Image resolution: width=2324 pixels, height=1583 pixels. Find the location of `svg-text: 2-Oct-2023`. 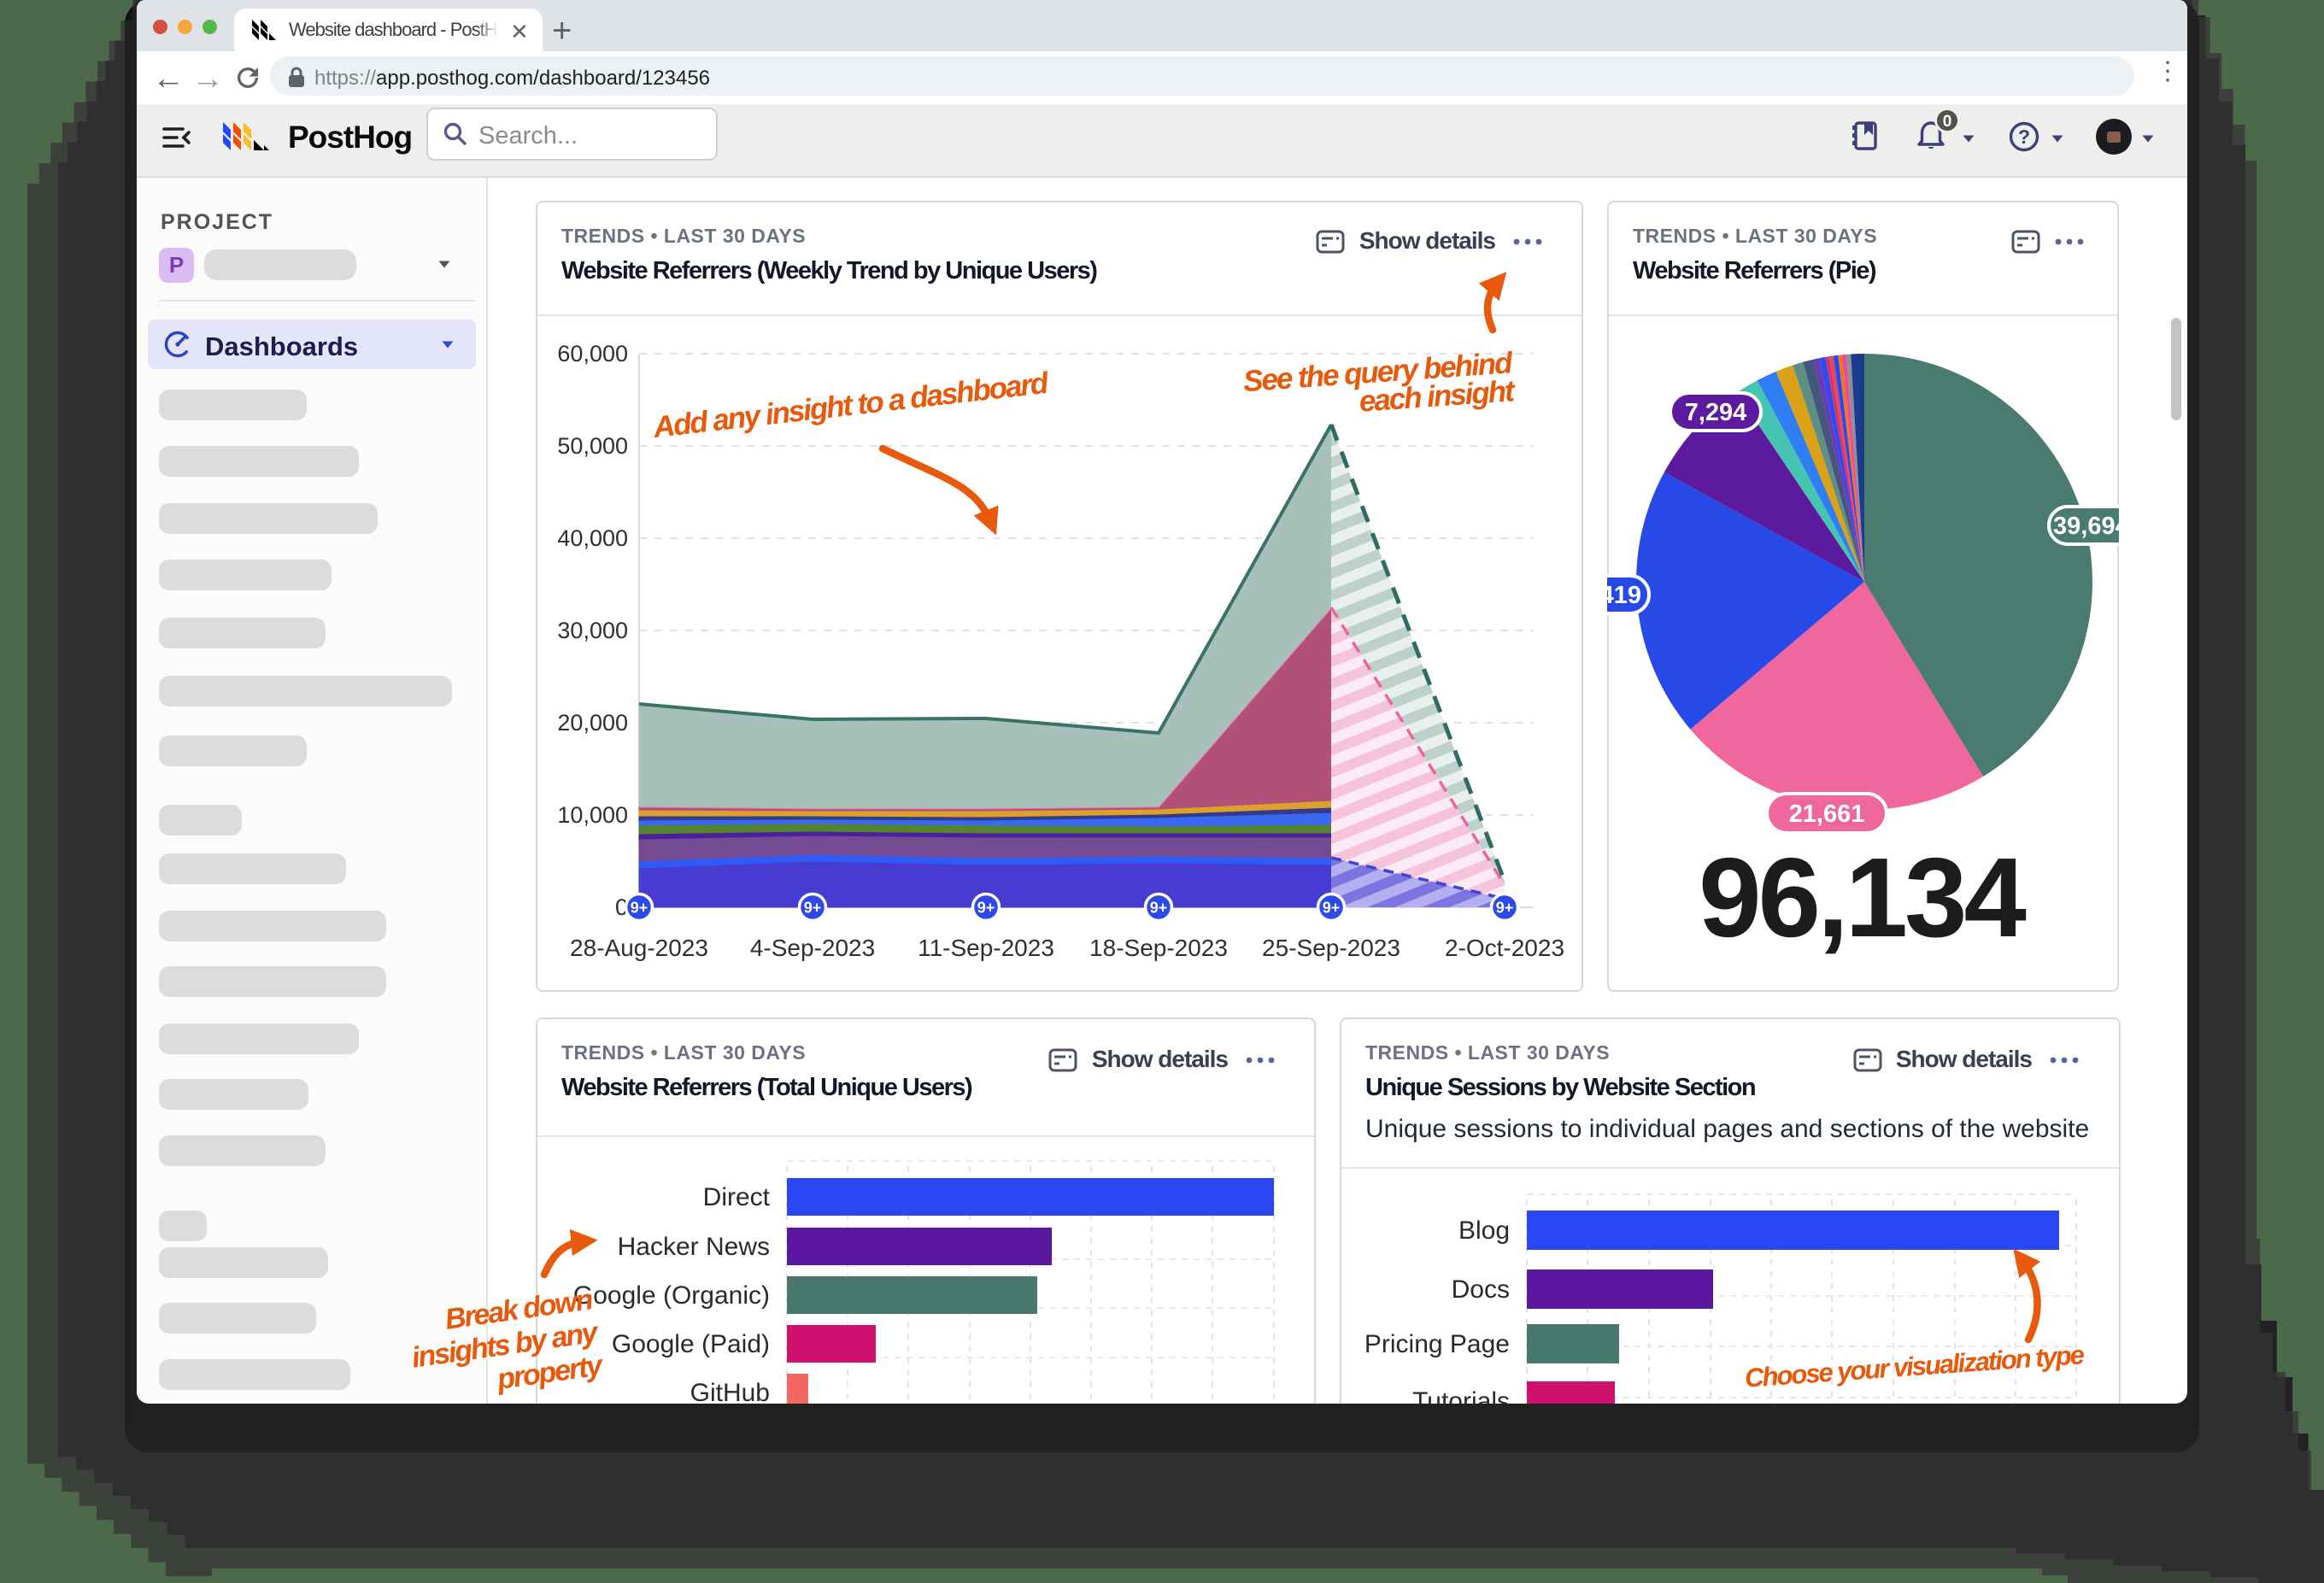

svg-text: 2-Oct-2023 is located at coordinates (1504, 948).